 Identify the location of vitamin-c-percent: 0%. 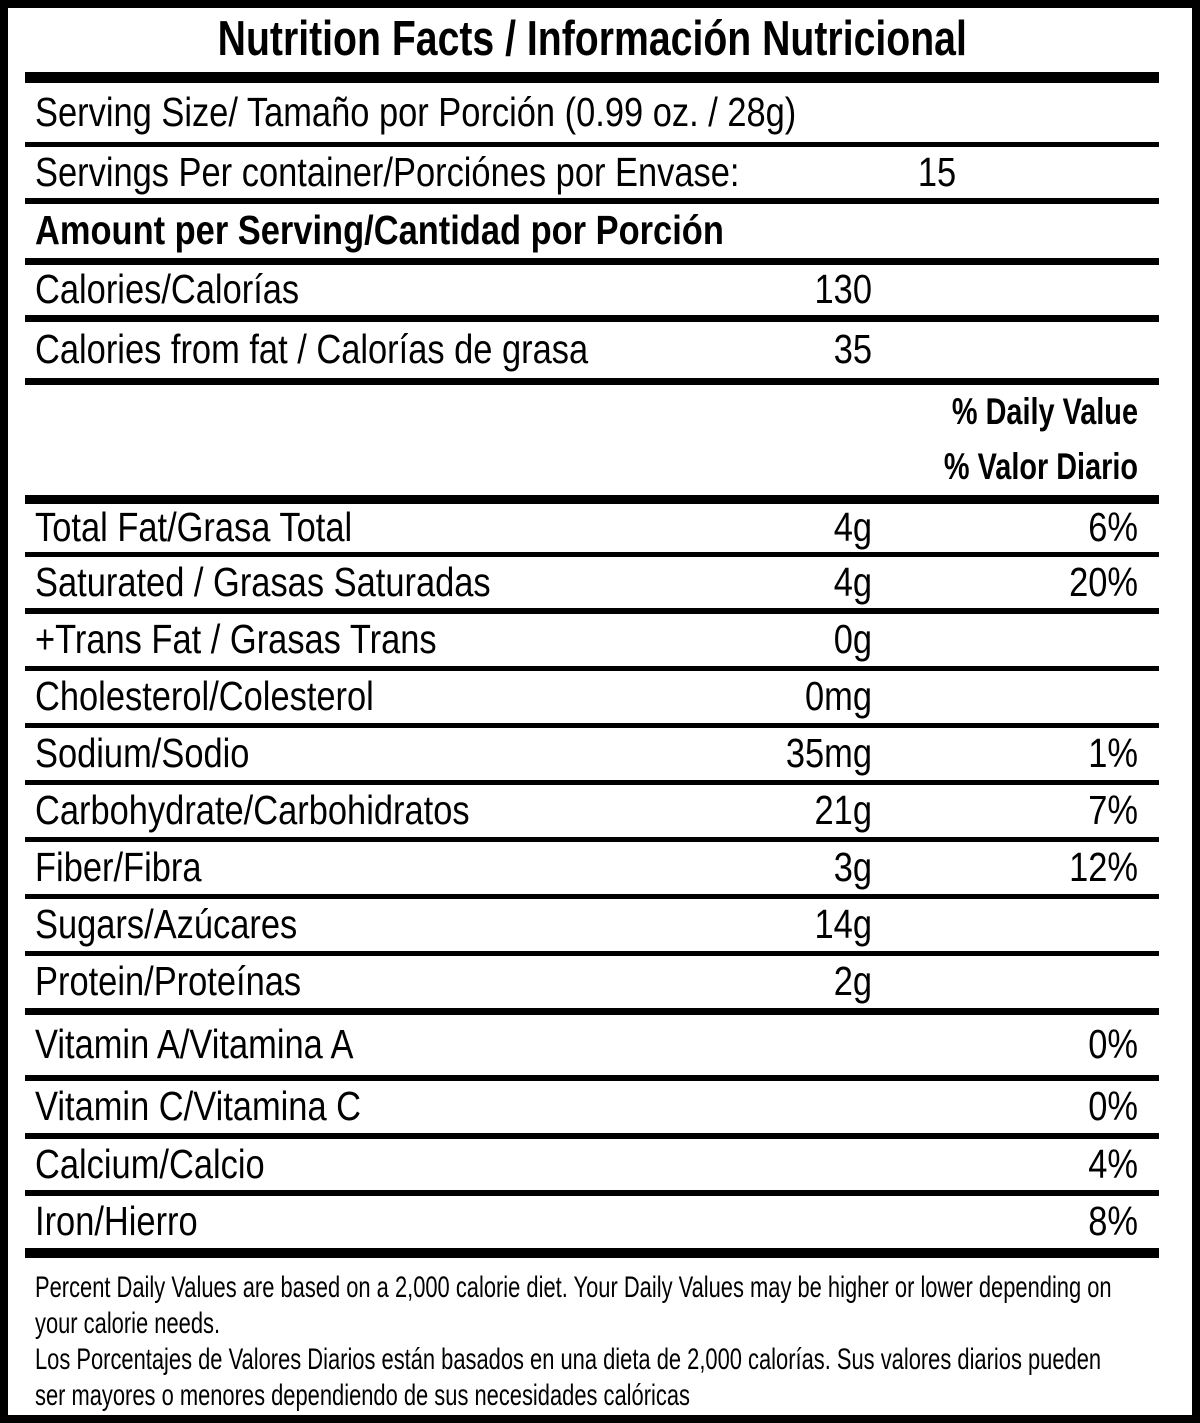
(1113, 1106).